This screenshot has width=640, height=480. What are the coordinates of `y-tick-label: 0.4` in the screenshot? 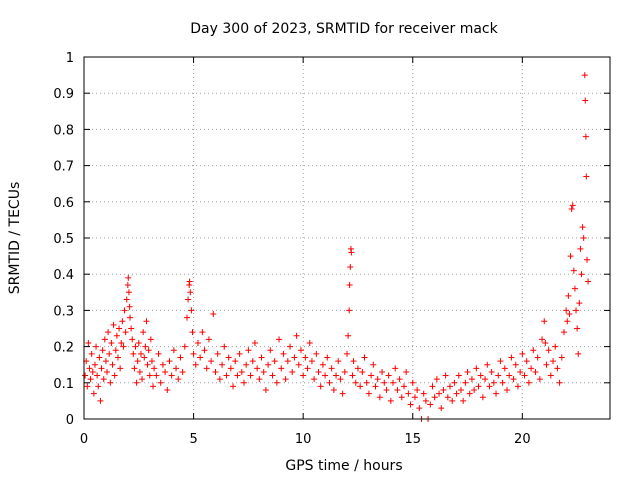 It's located at (63, 275).